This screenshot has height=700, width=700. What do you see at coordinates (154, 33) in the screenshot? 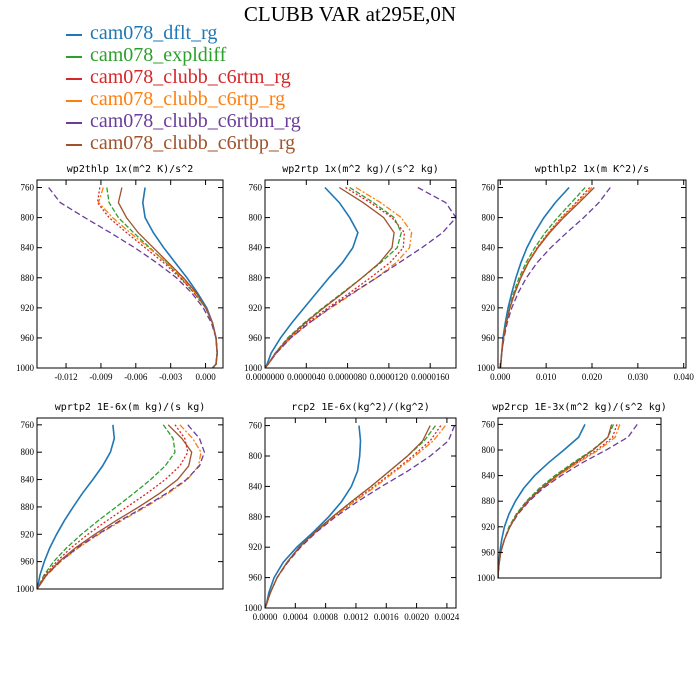
I see `legend-label: cam078_dflt_rg` at bounding box center [154, 33].